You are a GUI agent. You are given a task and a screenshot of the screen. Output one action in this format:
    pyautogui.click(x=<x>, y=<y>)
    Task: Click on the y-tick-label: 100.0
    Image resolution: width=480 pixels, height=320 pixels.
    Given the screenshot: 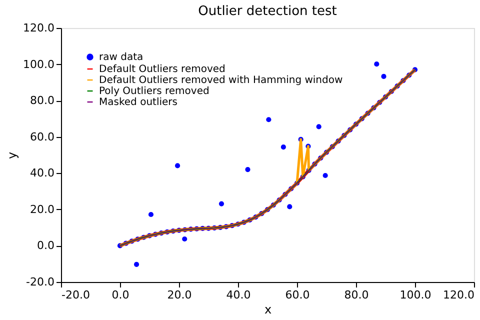 What is the action you would take?
    pyautogui.click(x=38, y=64)
    